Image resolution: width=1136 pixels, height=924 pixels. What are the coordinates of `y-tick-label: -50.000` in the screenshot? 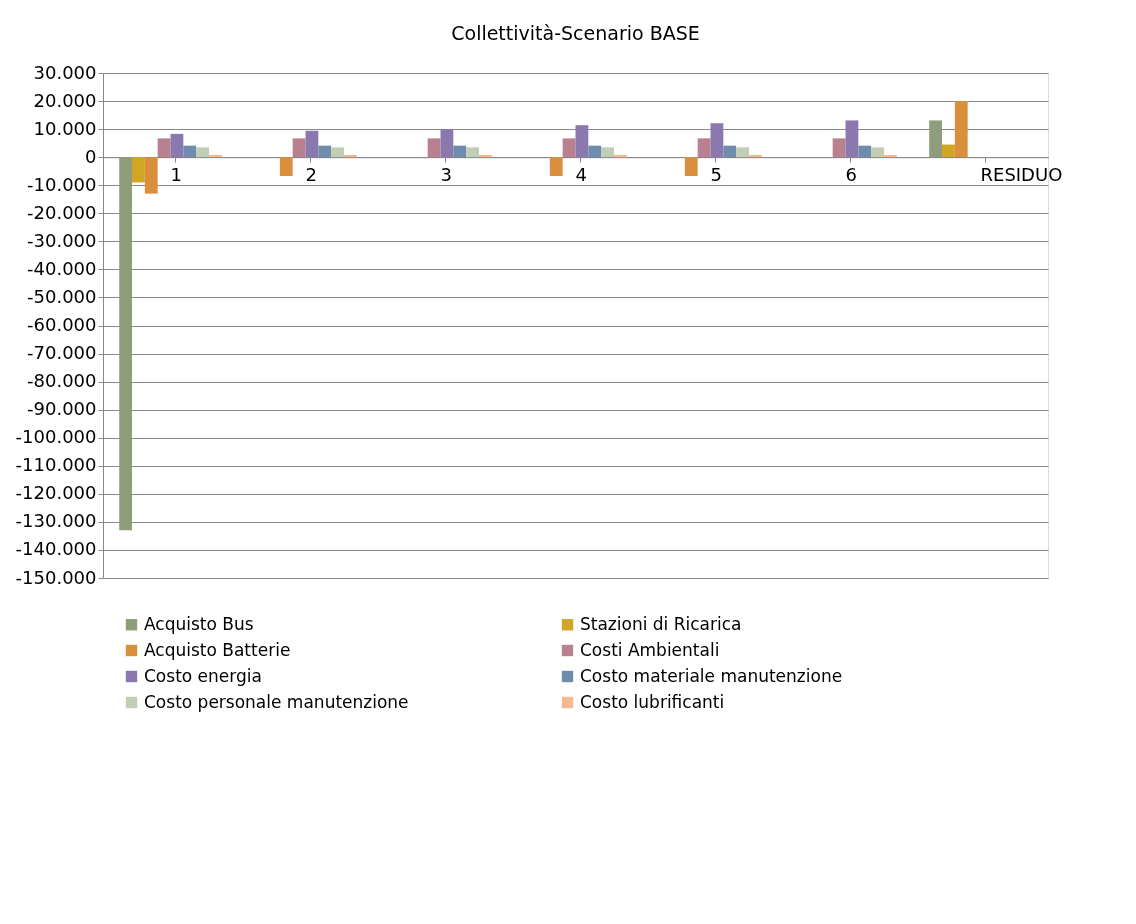 It's located at (62, 296).